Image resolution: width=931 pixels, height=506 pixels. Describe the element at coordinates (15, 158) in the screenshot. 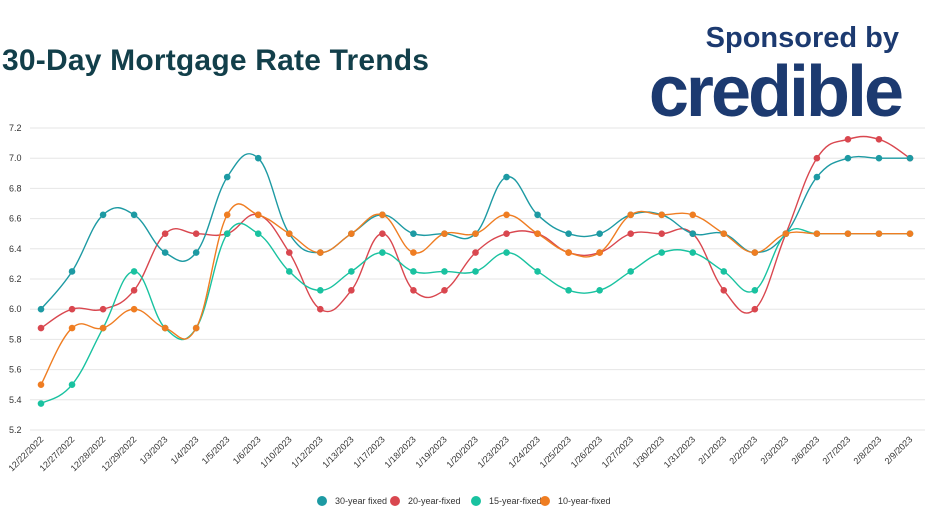

I see `y-tick-label: 7.0` at that location.